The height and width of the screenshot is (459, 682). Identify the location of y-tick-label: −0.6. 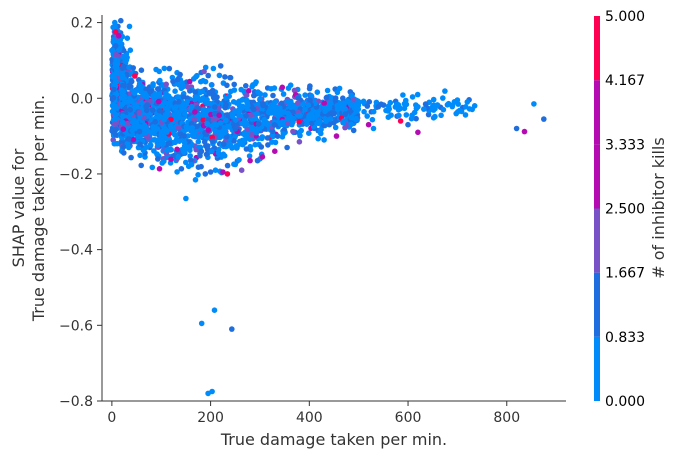
(76, 326).